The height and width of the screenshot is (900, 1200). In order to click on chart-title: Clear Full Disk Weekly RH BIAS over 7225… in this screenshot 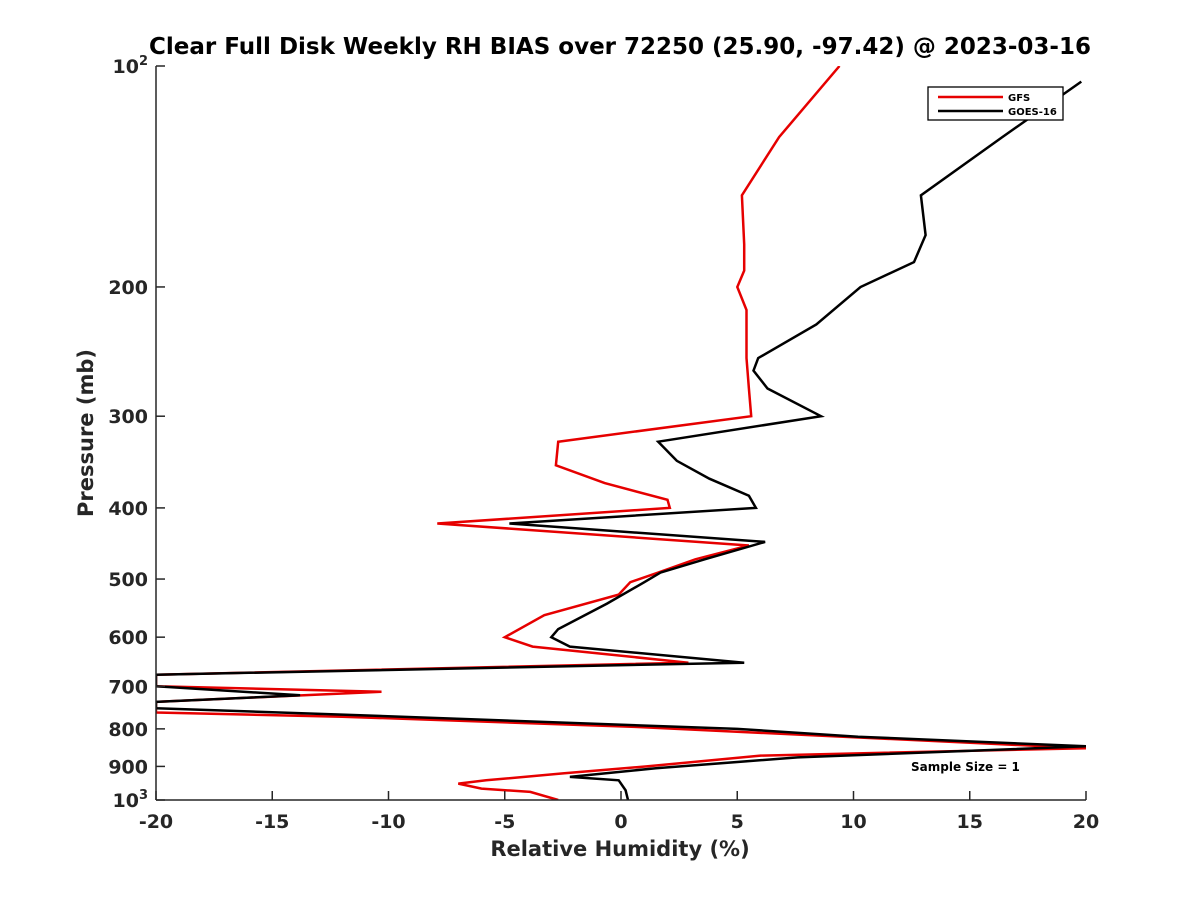, I will do `click(620, 47)`.